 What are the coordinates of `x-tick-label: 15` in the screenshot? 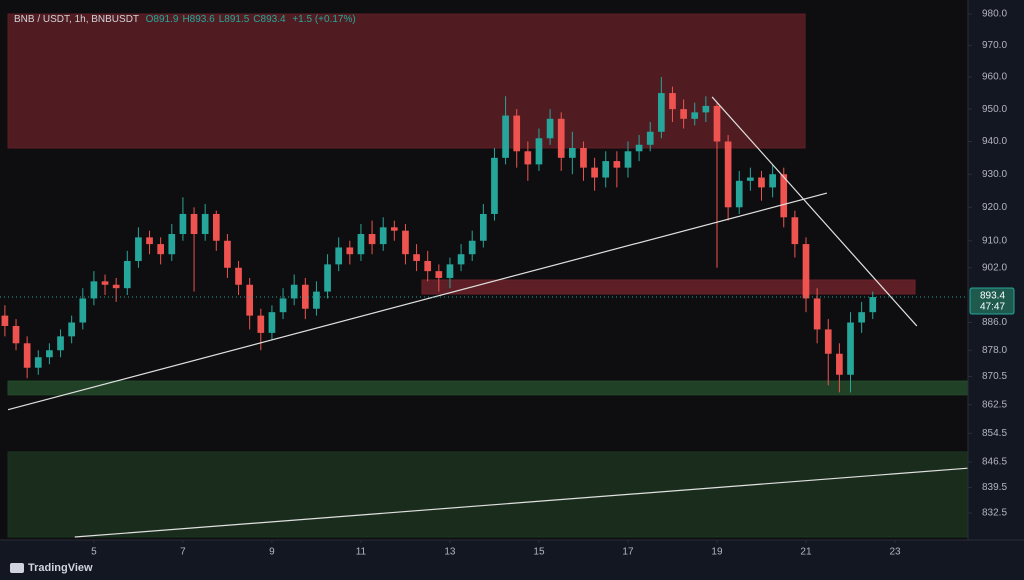 It's located at (539, 552).